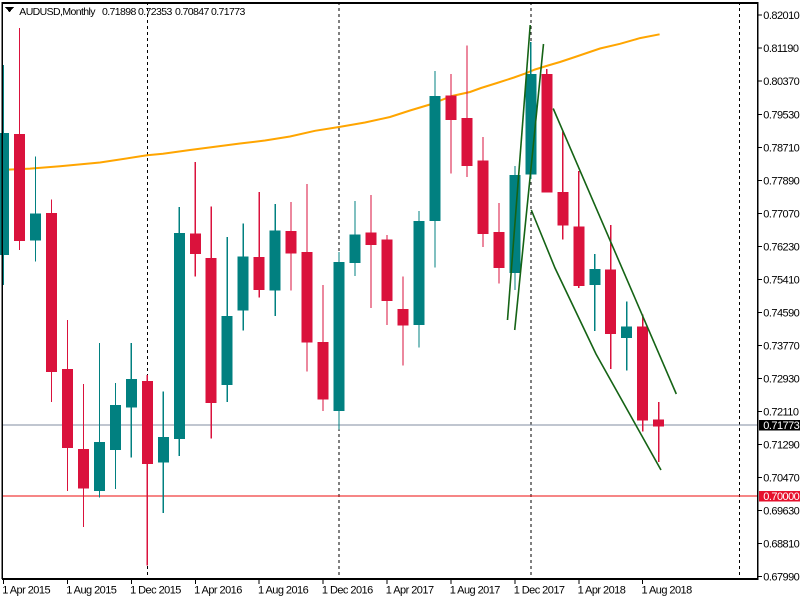 The image size is (800, 600). Describe the element at coordinates (347, 591) in the screenshot. I see `svg-text: 1 Dec 2016` at that location.